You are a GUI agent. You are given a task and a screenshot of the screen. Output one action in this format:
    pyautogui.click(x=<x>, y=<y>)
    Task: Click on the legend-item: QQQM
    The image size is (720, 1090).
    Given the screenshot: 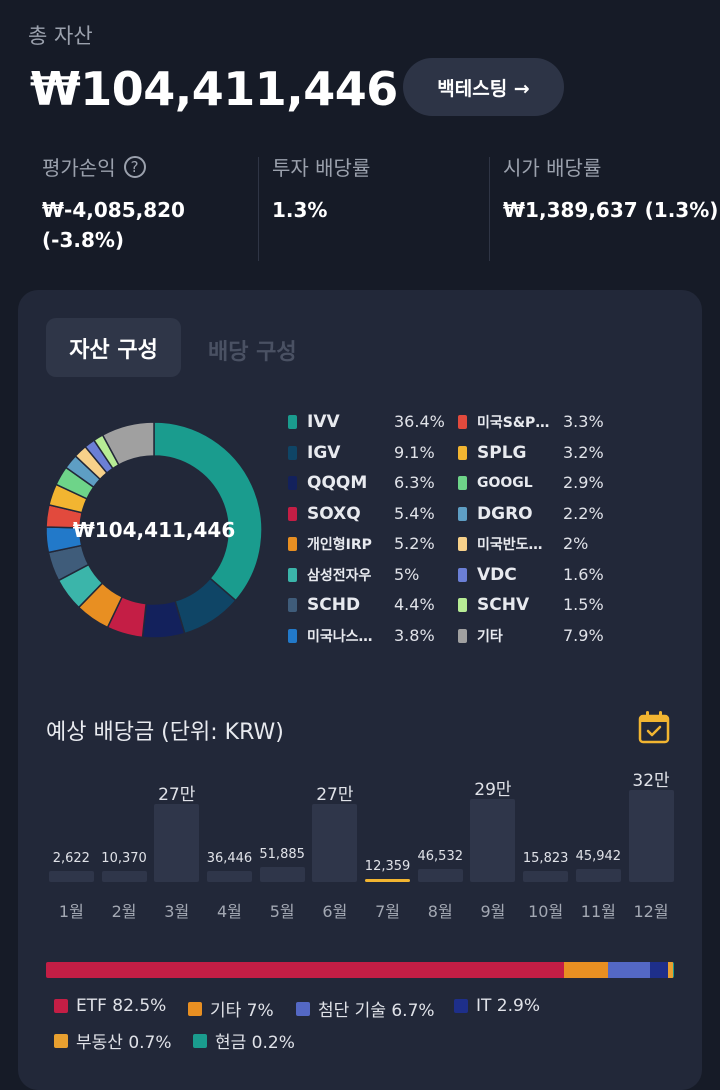 What is the action you would take?
    pyautogui.click(x=327, y=483)
    